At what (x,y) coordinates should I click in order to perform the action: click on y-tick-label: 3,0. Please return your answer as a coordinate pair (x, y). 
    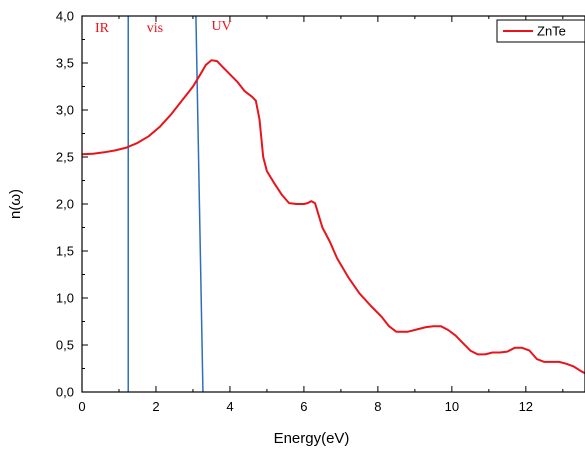
    Looking at the image, I should click on (65, 110).